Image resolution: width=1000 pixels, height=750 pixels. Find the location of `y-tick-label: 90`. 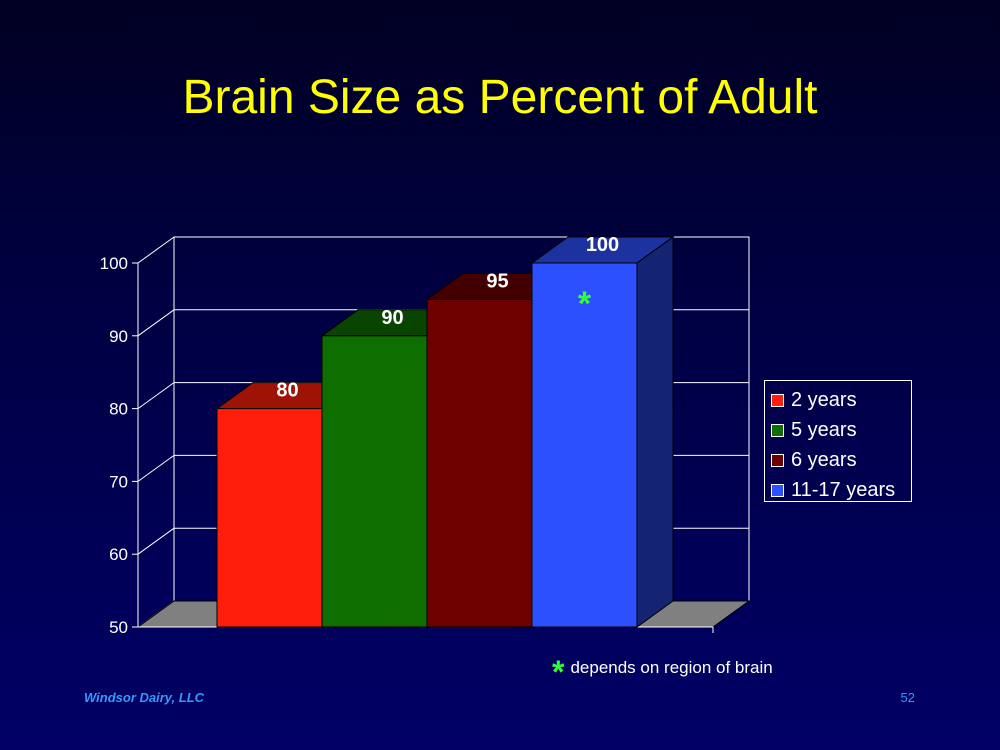

y-tick-label: 90 is located at coordinates (118, 336).